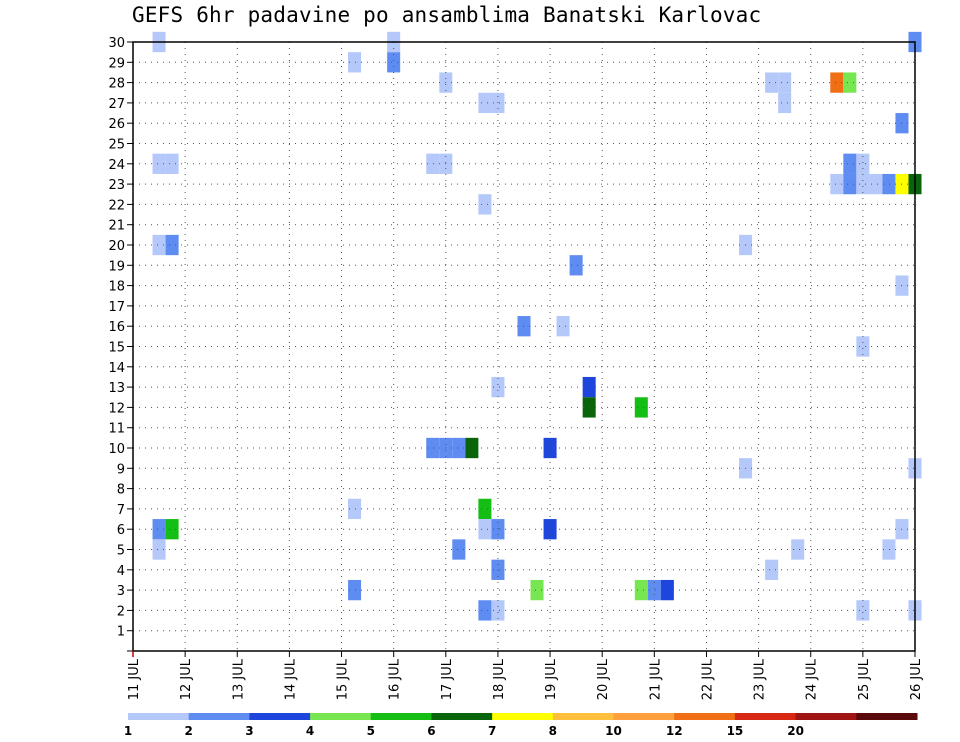 The image size is (960, 742). Describe the element at coordinates (116, 63) in the screenshot. I see `y-tick-label: 29` at that location.